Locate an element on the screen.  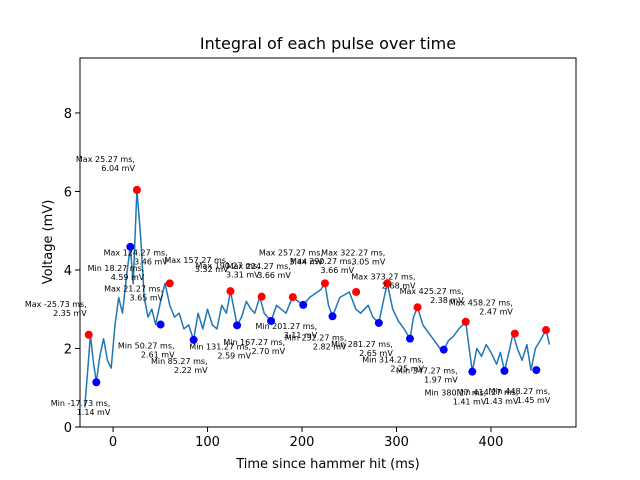
x-tick-label: 400 is located at coordinates (491, 442).